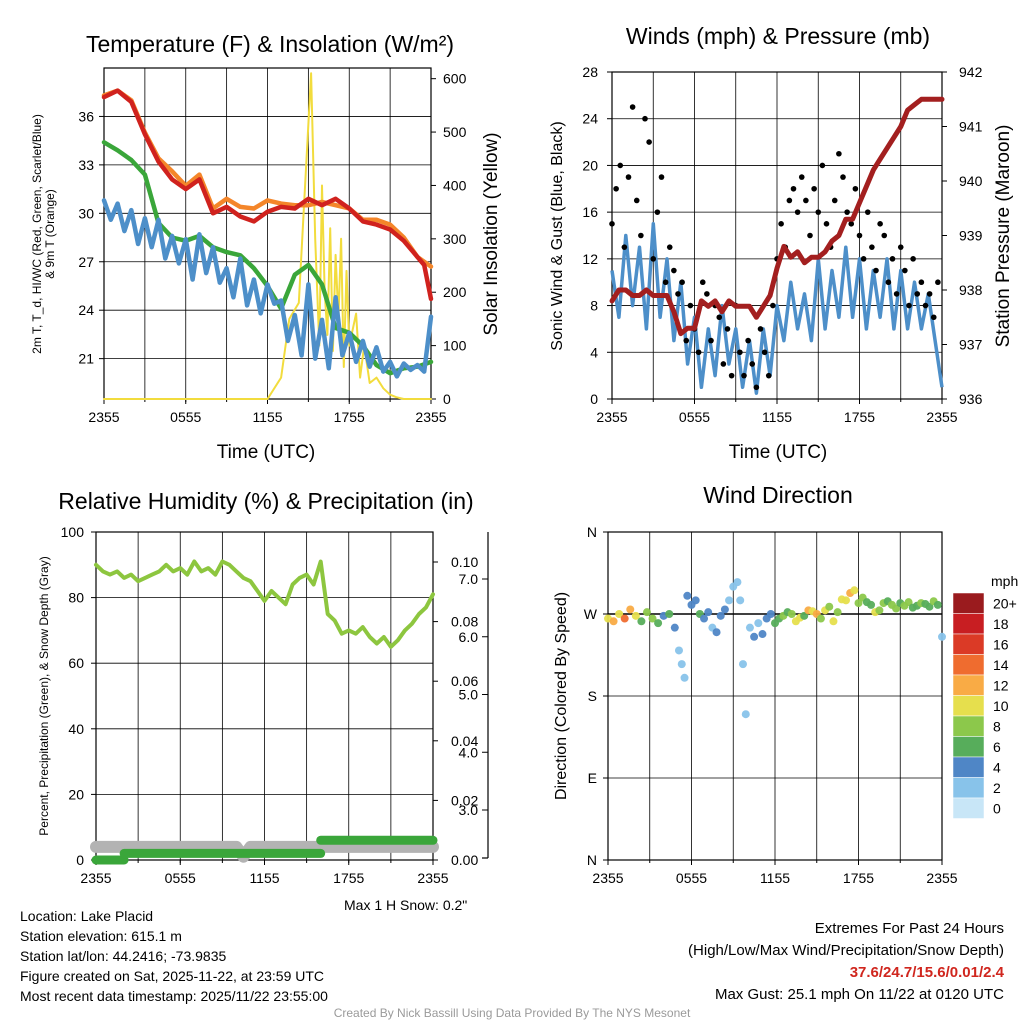  I want to click on colorbar-label: 18, so click(1001, 624).